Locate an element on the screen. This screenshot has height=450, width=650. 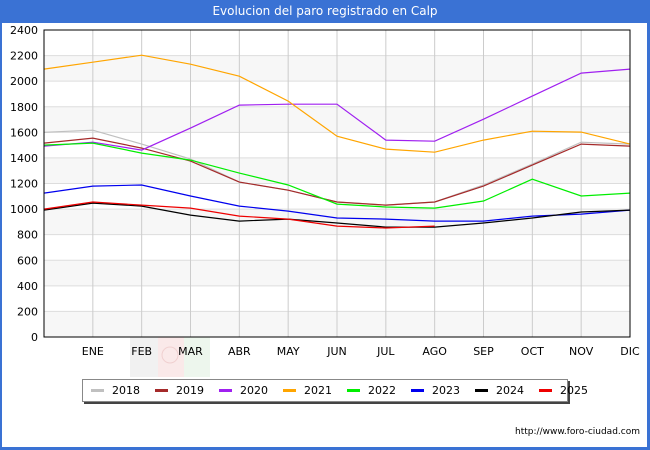
legend-item-2018: 2018 is located at coordinates (115, 390).